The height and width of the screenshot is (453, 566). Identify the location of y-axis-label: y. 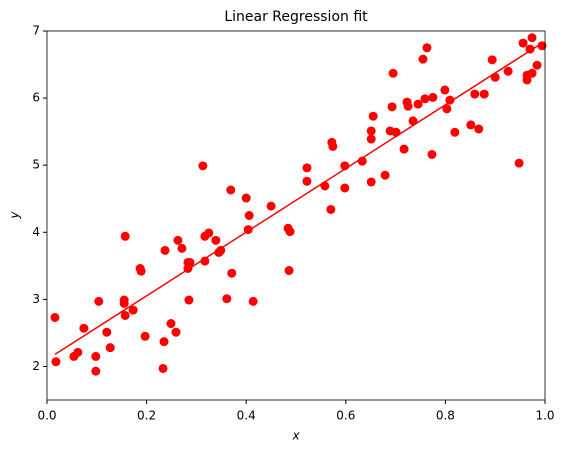
(15, 215).